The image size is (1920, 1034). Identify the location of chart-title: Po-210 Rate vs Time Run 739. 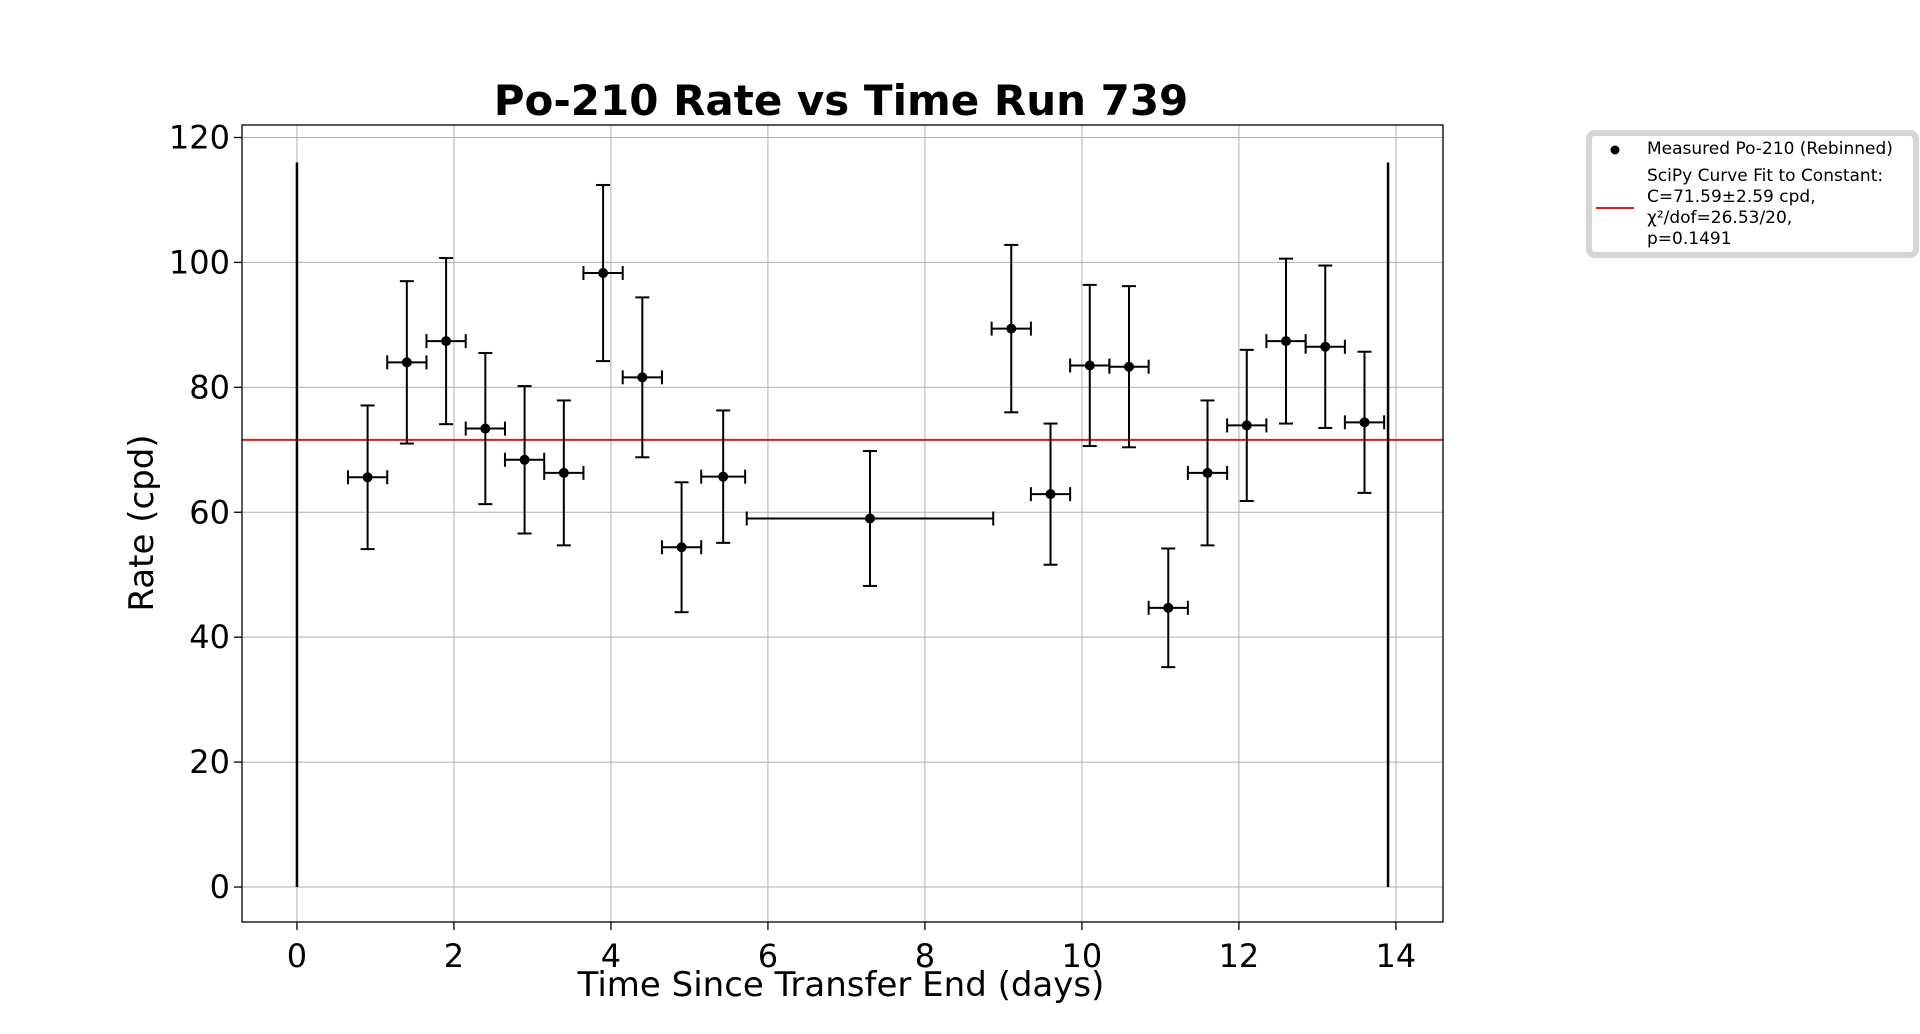
(841, 100).